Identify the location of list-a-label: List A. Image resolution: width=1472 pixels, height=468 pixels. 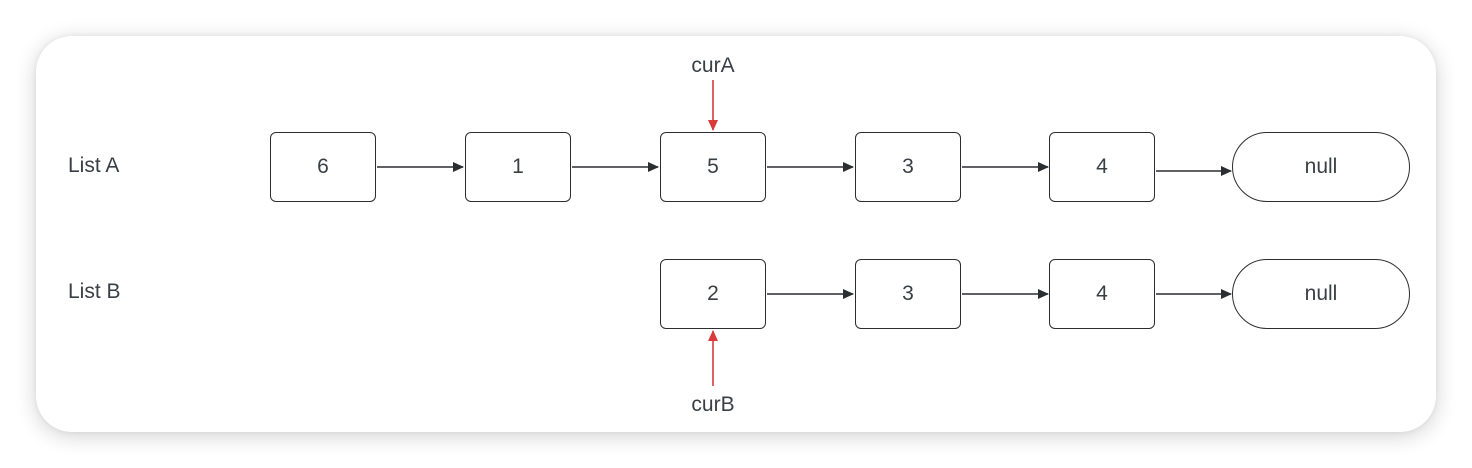
(94, 165).